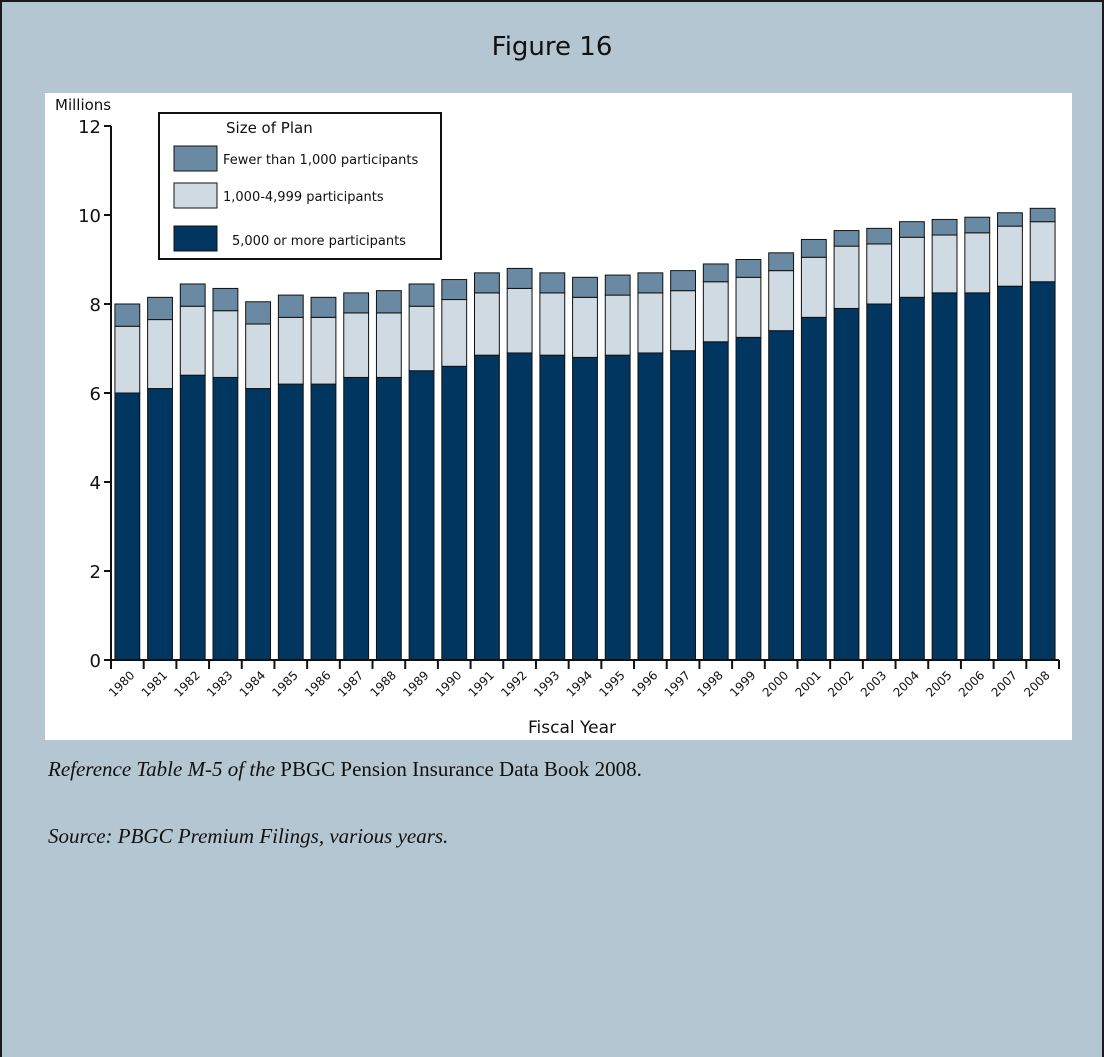 This screenshot has height=1057, width=1104. I want to click on y-tick-label: 0, so click(95, 661).